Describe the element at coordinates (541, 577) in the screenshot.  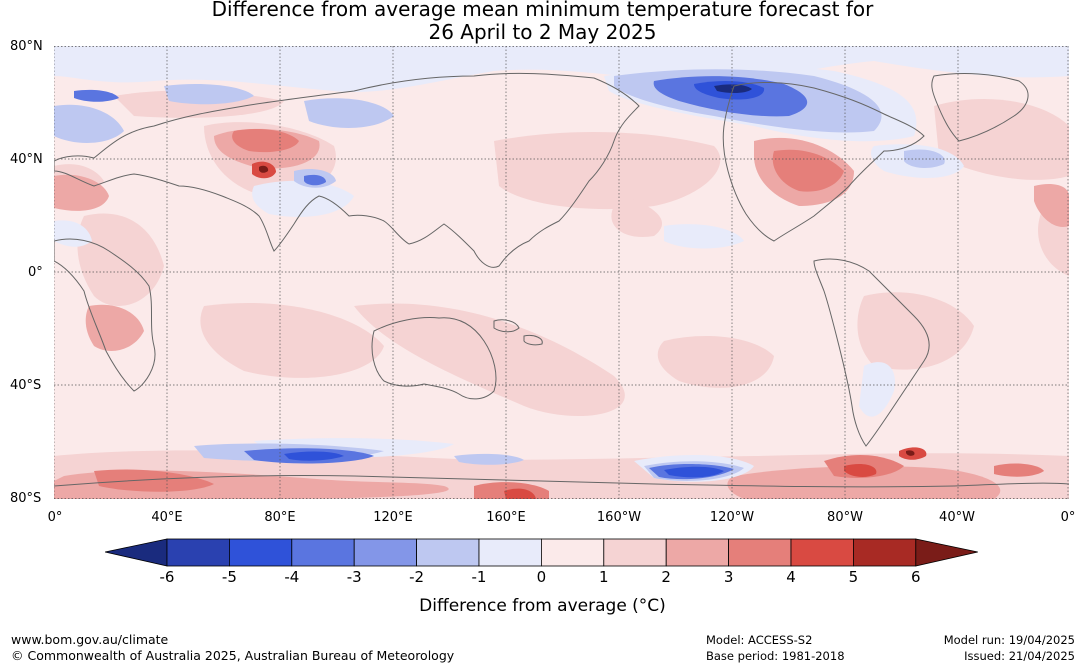
I see `colorbar-tick-label: 0` at that location.